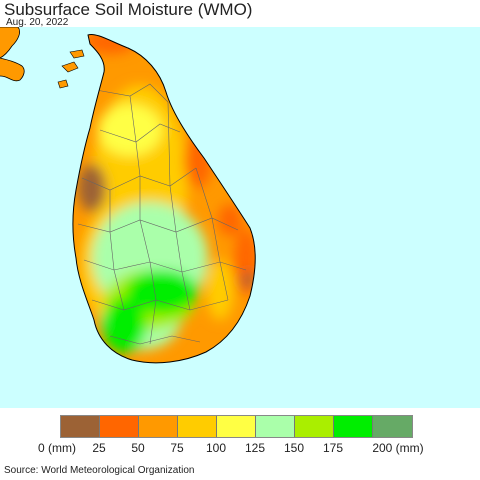 Image resolution: width=480 pixels, height=480 pixels. I want to click on legend-label-6: 150, so click(294, 448).